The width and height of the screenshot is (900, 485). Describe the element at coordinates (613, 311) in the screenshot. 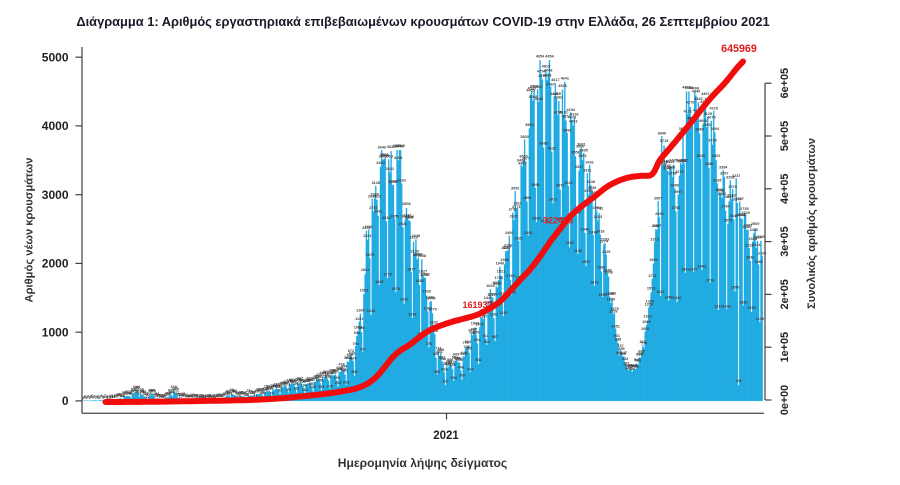

I see `svg-text: 1259` at that location.